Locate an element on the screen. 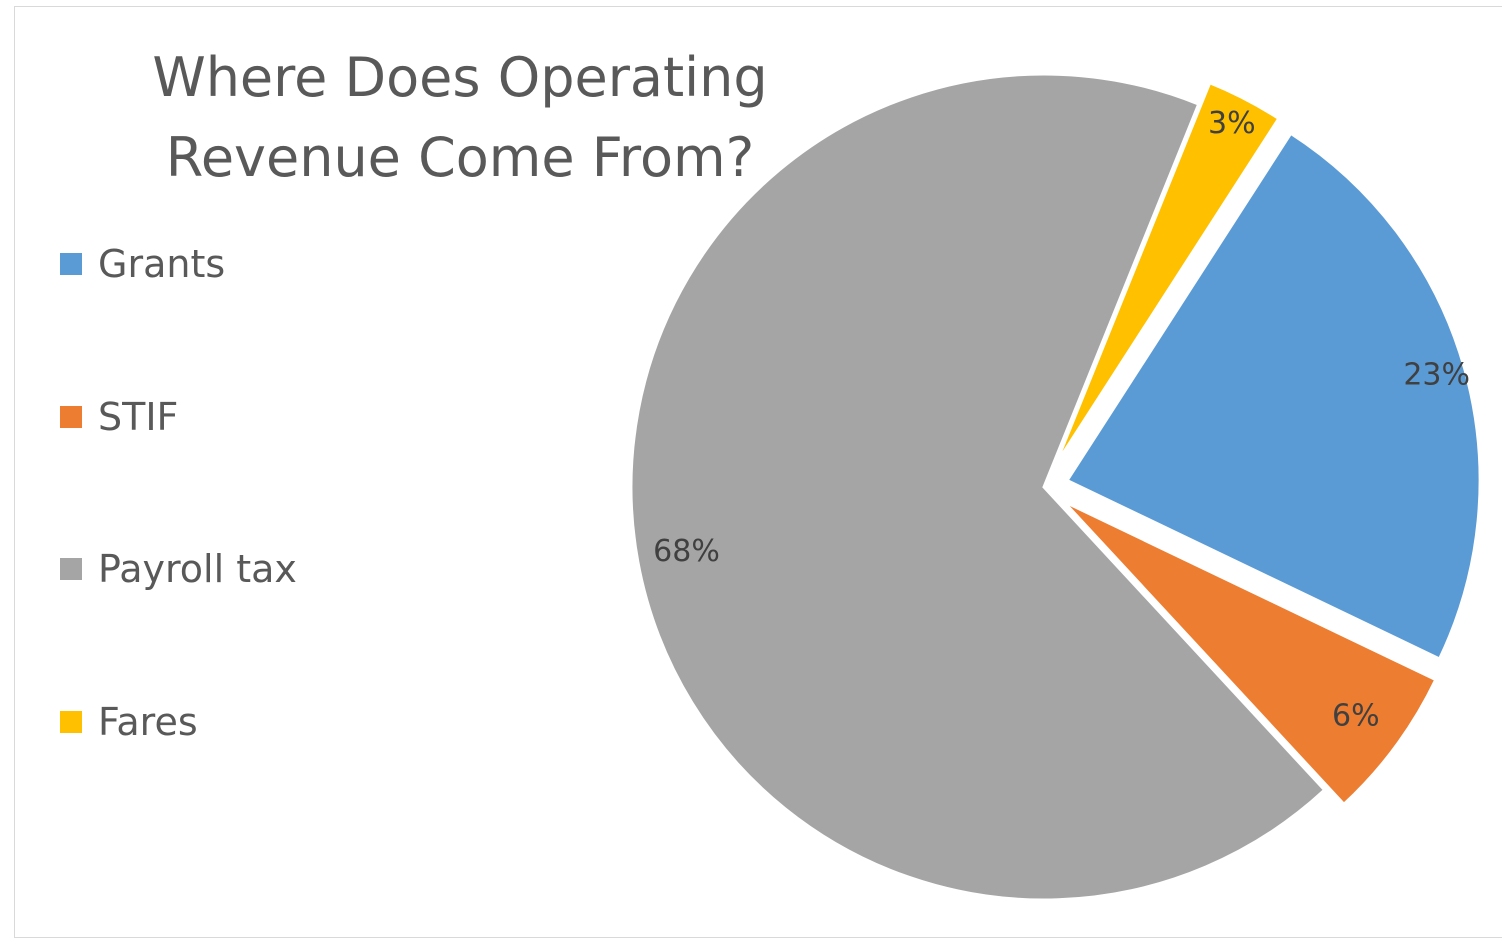 Image resolution: width=1506 pixels, height=941 pixels. legend-swatch-stif is located at coordinates (71, 417).